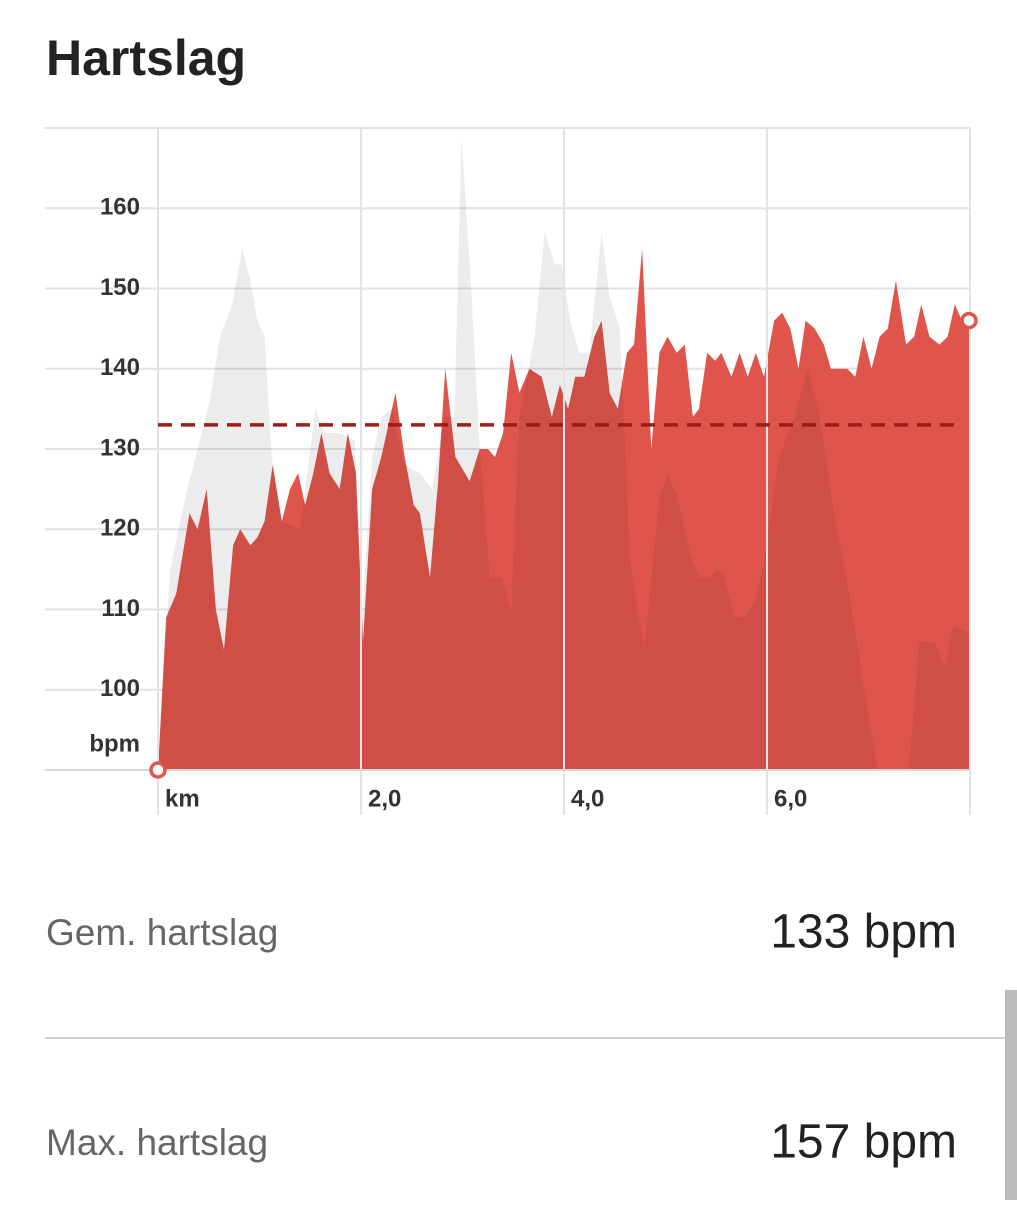  Describe the element at coordinates (120, 528) in the screenshot. I see `y-tick-label: 120` at that location.